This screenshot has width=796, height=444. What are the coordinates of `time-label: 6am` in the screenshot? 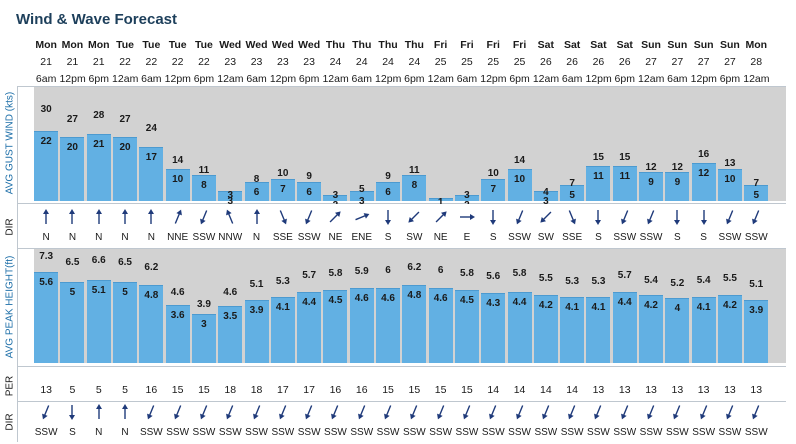 It's located at (677, 79).